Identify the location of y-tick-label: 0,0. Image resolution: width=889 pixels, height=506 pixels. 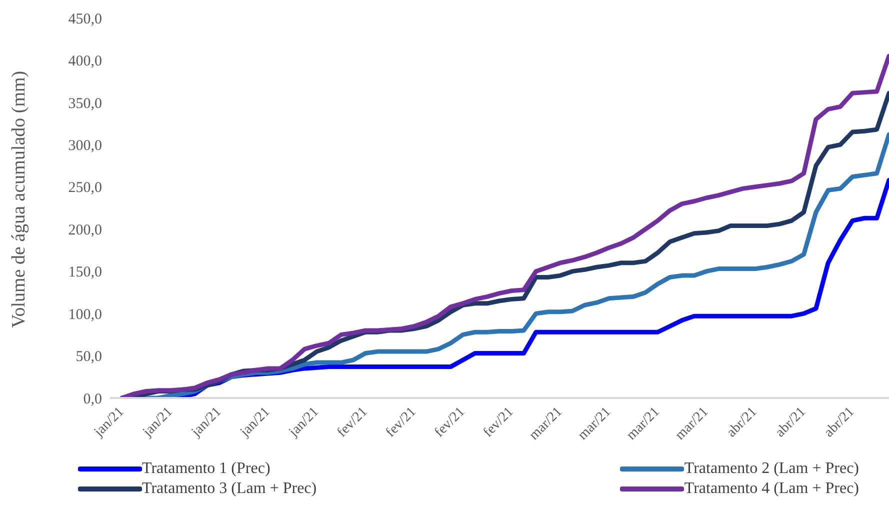
(92, 399).